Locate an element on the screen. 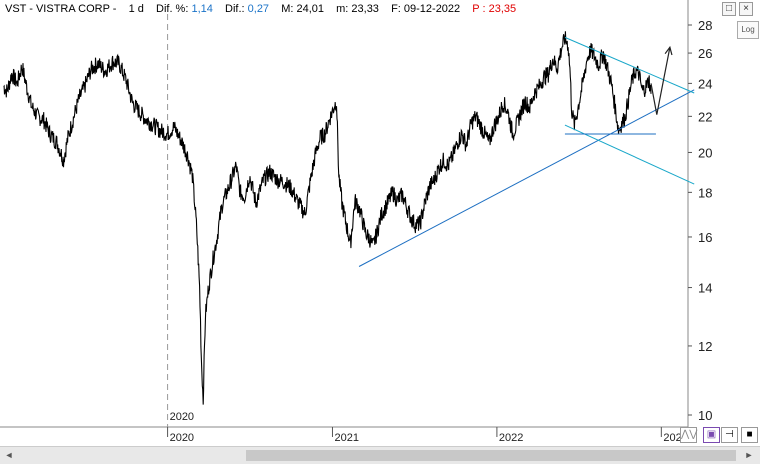 Image resolution: width=760 pixels, height=464 pixels. color-button: ■ is located at coordinates (749, 435).